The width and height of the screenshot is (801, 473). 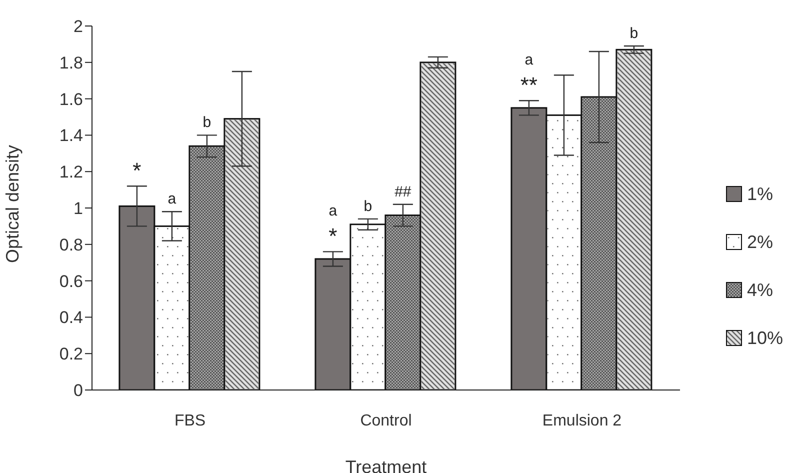 What do you see at coordinates (582, 421) in the screenshot?
I see `x-tick-label: Emulsion 2` at bounding box center [582, 421].